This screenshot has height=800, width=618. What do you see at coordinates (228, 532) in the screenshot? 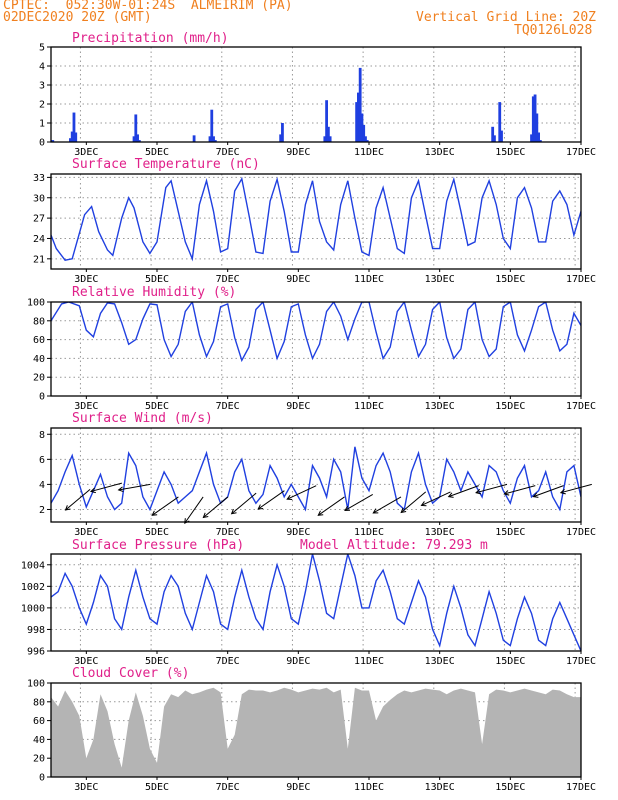
I see `wind-xtick-label: 7DEC` at bounding box center [228, 532].